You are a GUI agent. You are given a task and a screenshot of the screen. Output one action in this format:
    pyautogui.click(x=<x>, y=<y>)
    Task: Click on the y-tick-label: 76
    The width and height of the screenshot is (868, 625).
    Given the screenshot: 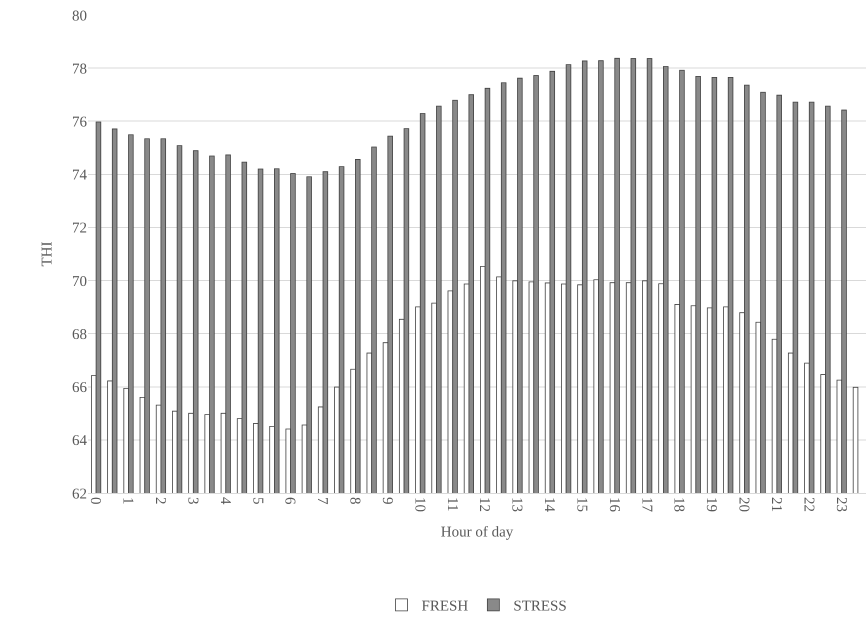 What is the action you would take?
    pyautogui.click(x=80, y=122)
    